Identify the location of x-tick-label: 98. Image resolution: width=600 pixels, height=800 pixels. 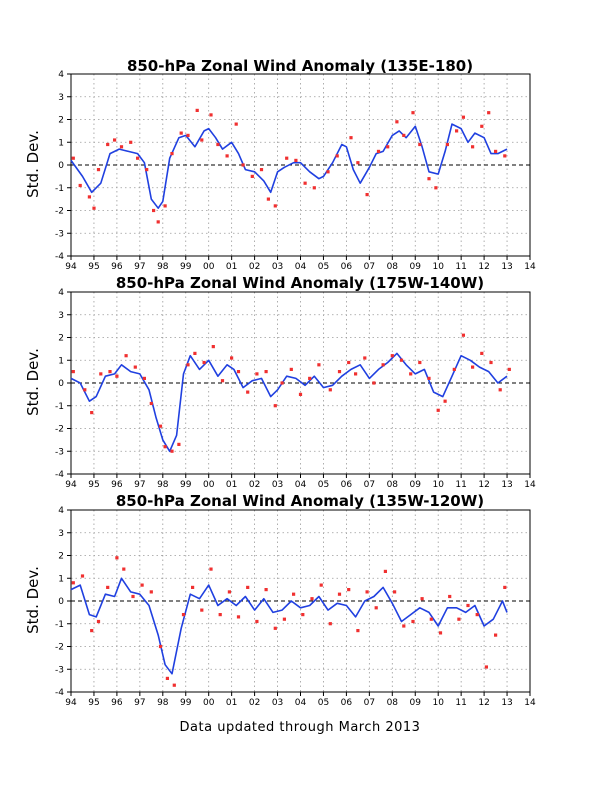
(163, 703).